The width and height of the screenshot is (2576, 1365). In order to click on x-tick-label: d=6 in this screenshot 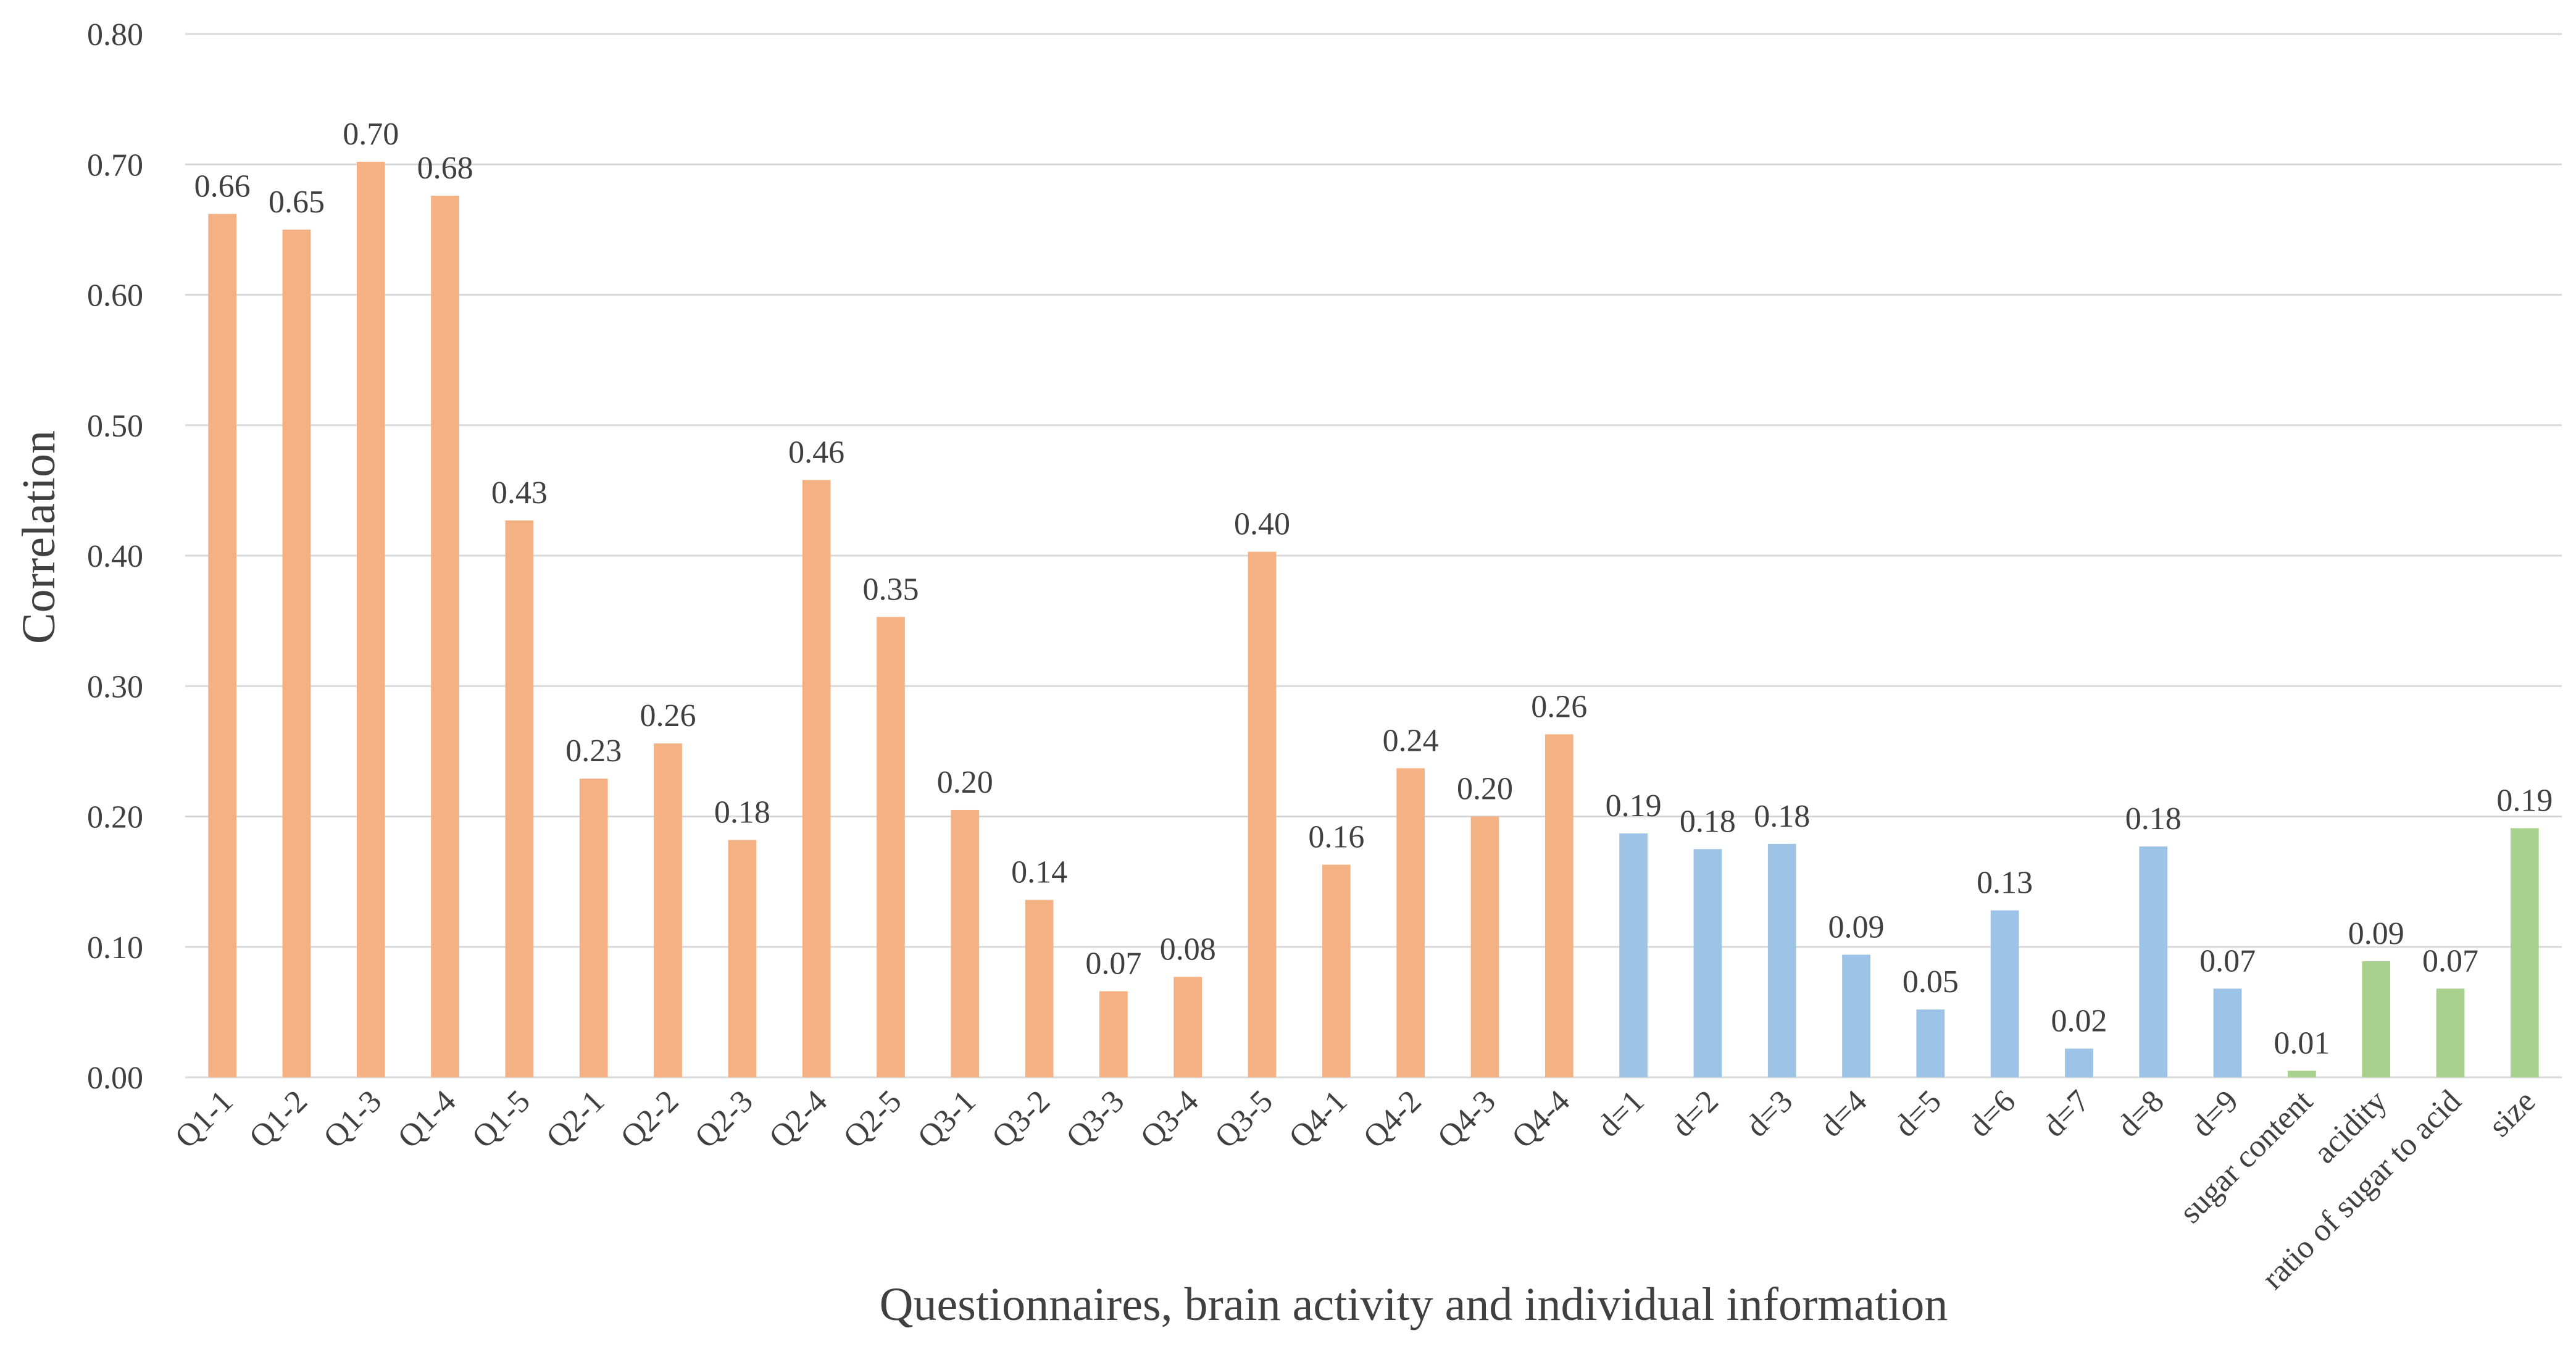, I will do `click(1992, 1113)`.